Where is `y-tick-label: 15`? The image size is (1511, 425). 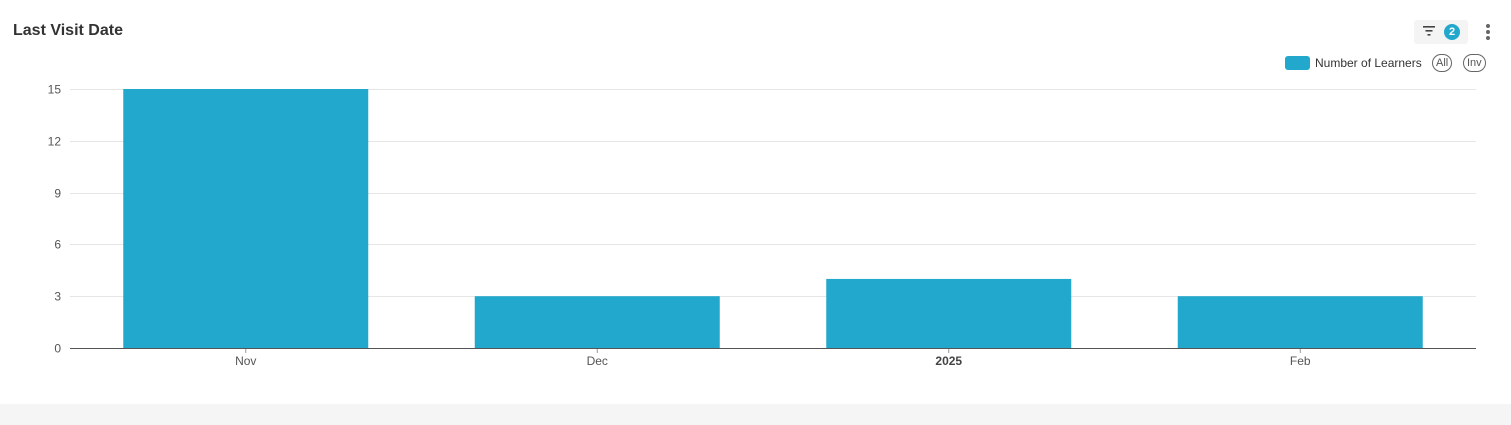 y-tick-label: 15 is located at coordinates (55, 90).